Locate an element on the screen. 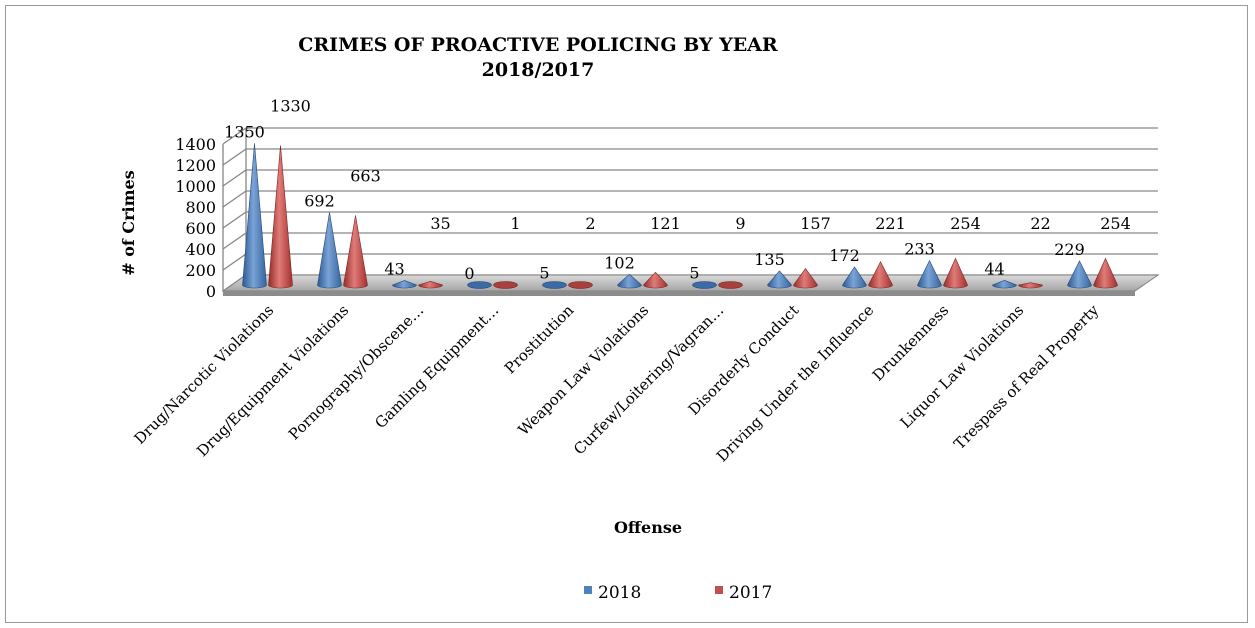 Image resolution: width=1255 pixels, height=628 pixels. legend-swatch-2018 is located at coordinates (588, 590).